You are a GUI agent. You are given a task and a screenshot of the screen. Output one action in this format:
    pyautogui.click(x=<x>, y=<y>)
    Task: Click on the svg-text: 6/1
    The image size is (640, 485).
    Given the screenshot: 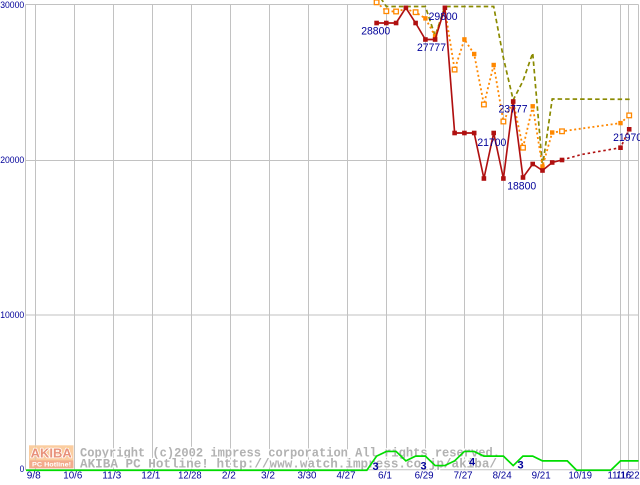 What is the action you would take?
    pyautogui.click(x=385, y=475)
    